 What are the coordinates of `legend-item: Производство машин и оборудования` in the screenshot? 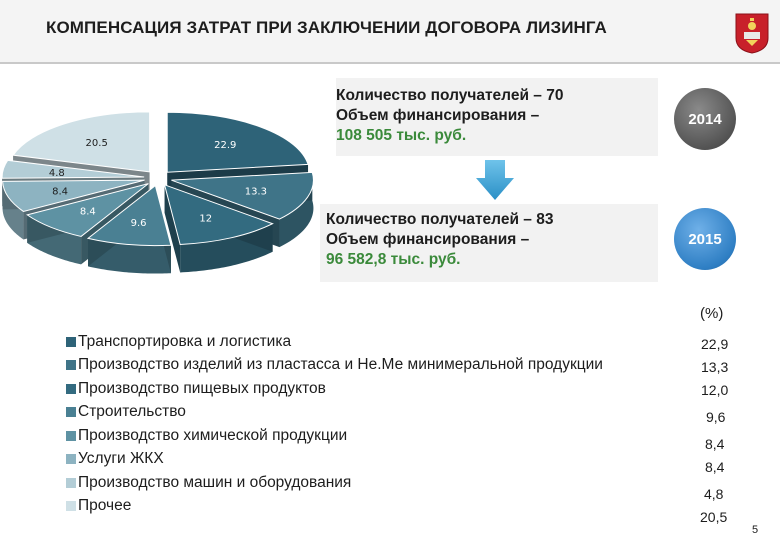 It's located at (334, 483).